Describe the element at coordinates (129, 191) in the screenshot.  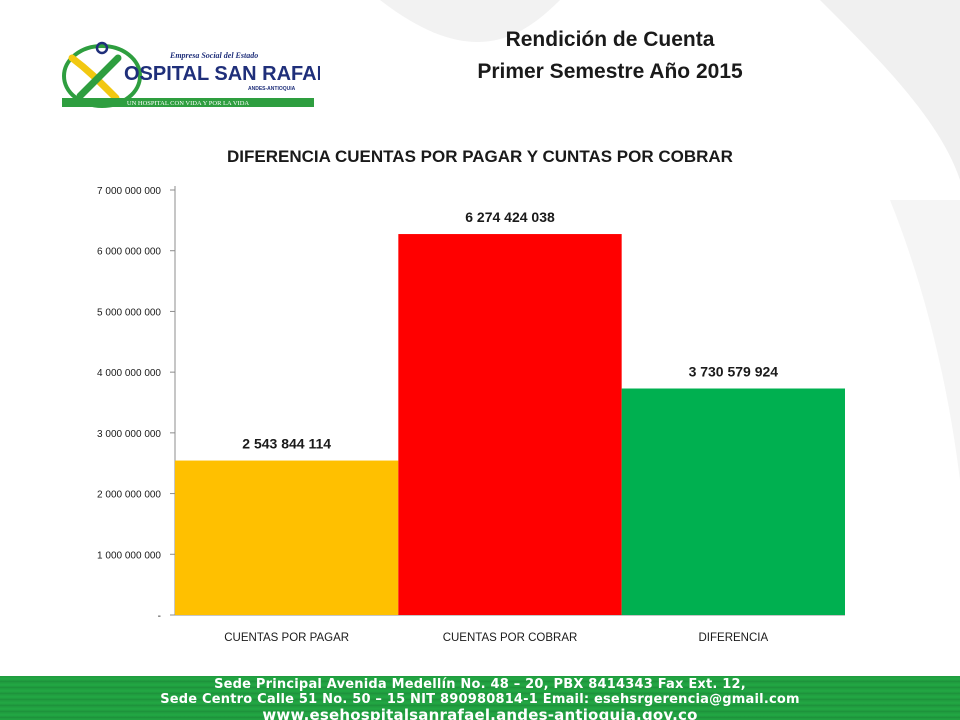
I see `y-tick-label: 7 000 000 000` at that location.